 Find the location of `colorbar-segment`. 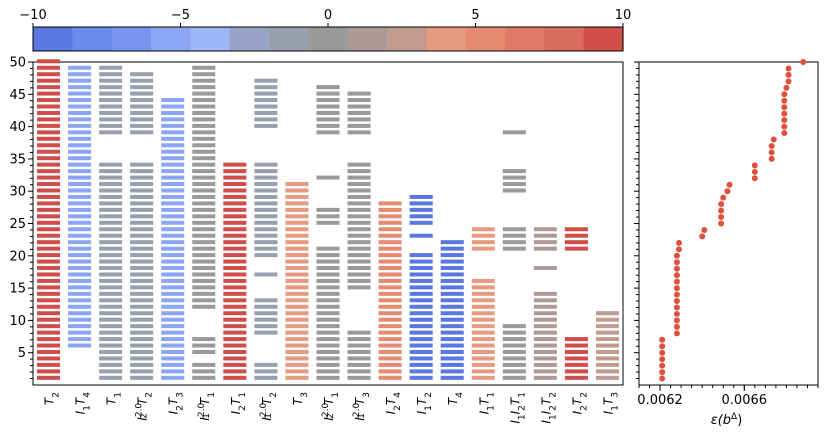

colorbar-segment is located at coordinates (564, 39).